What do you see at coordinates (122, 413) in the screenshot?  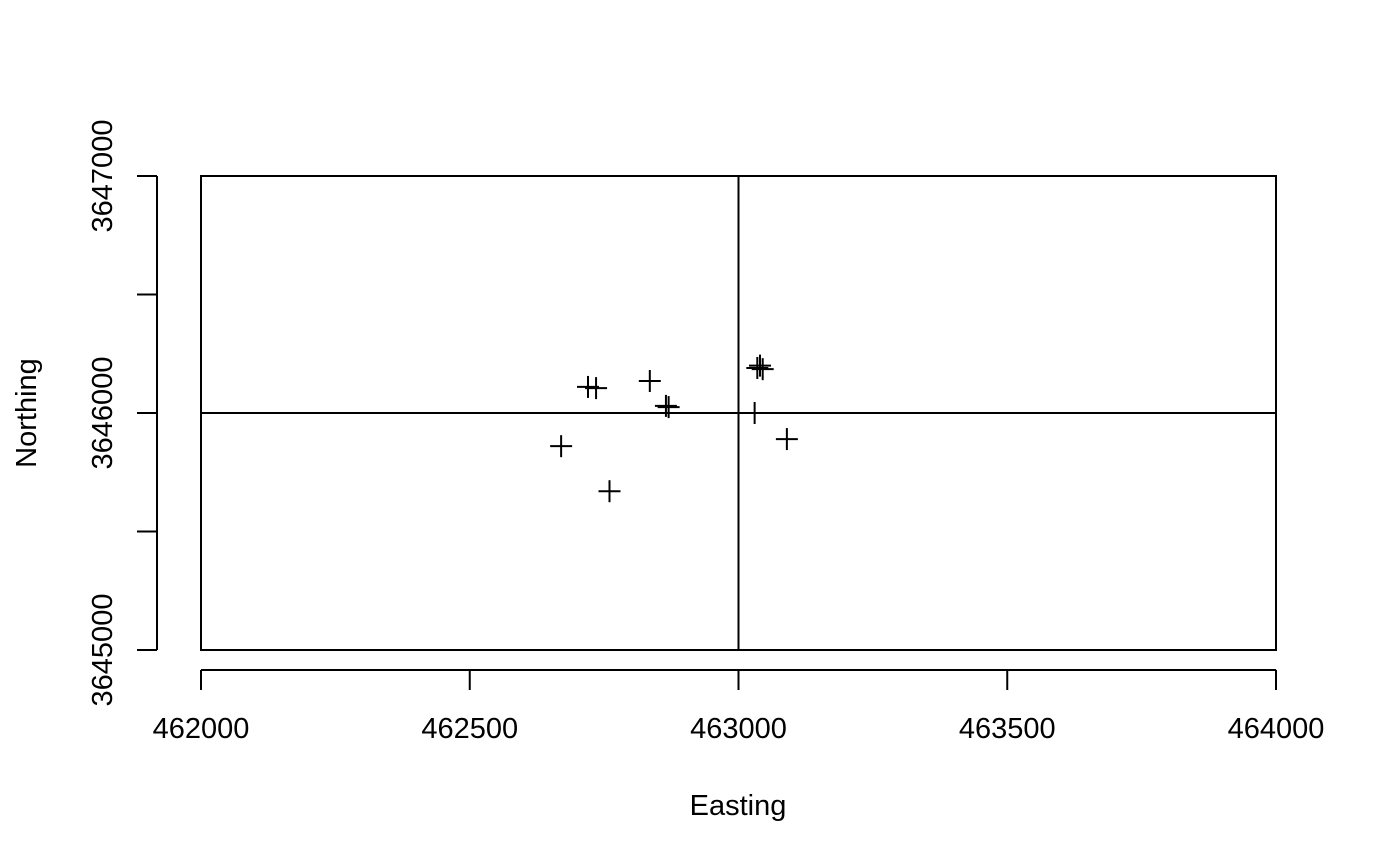 I see `y-axis: 3645000 3646000 3647000` at bounding box center [122, 413].